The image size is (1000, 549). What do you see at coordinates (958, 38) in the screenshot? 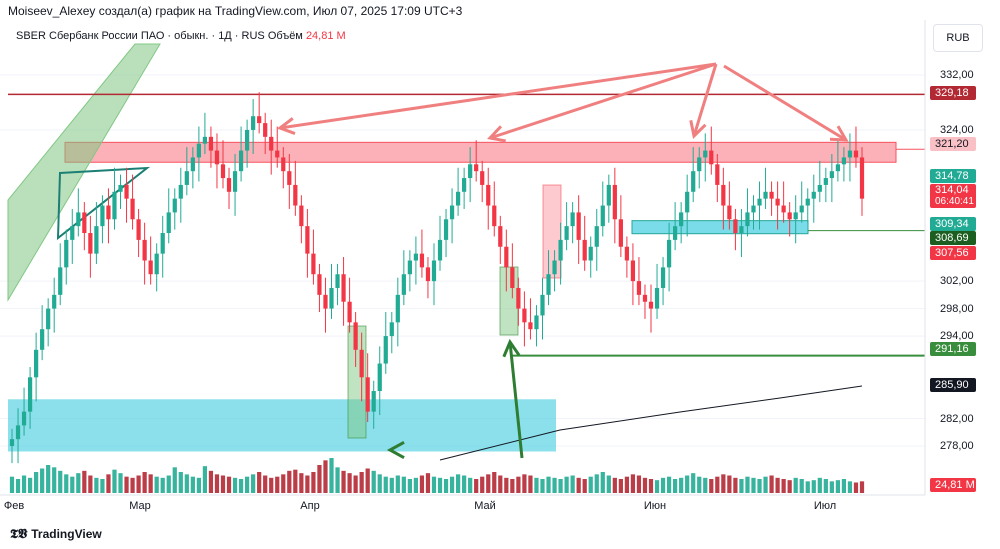
I see `currency-button: RUB` at bounding box center [958, 38].